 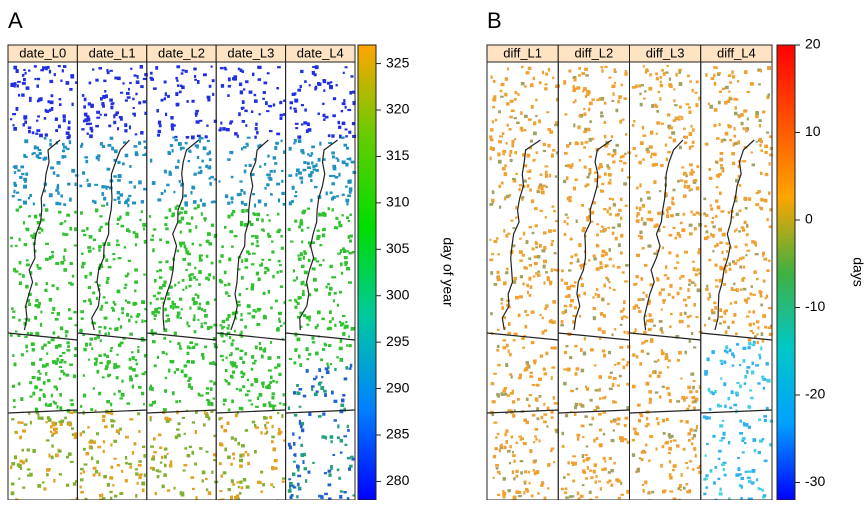 What do you see at coordinates (665, 336) in the screenshot?
I see `border` at bounding box center [665, 336].